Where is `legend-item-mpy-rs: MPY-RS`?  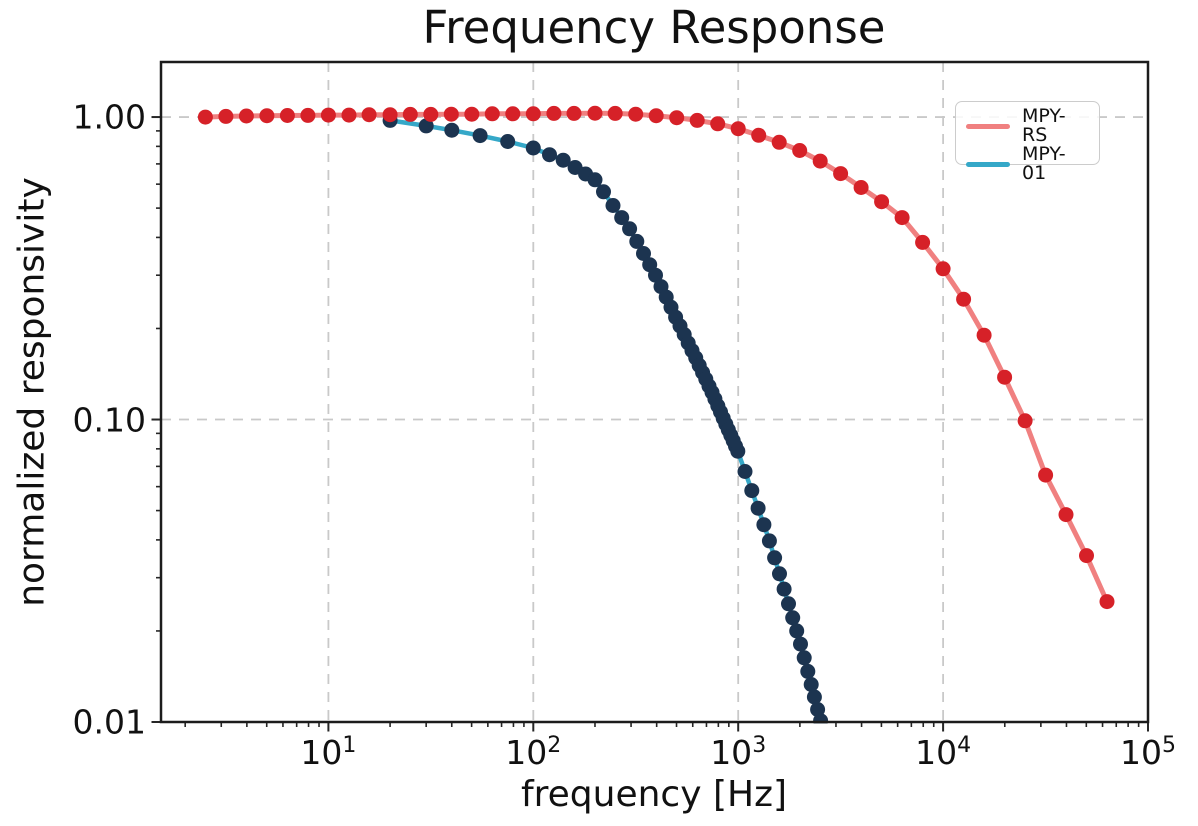
legend-item-mpy-rs: MPY-RS is located at coordinates (1027, 126).